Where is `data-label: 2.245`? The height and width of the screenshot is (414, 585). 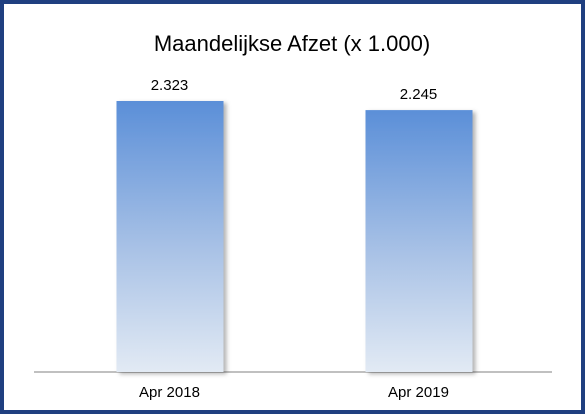
data-label: 2.245 is located at coordinates (419, 94).